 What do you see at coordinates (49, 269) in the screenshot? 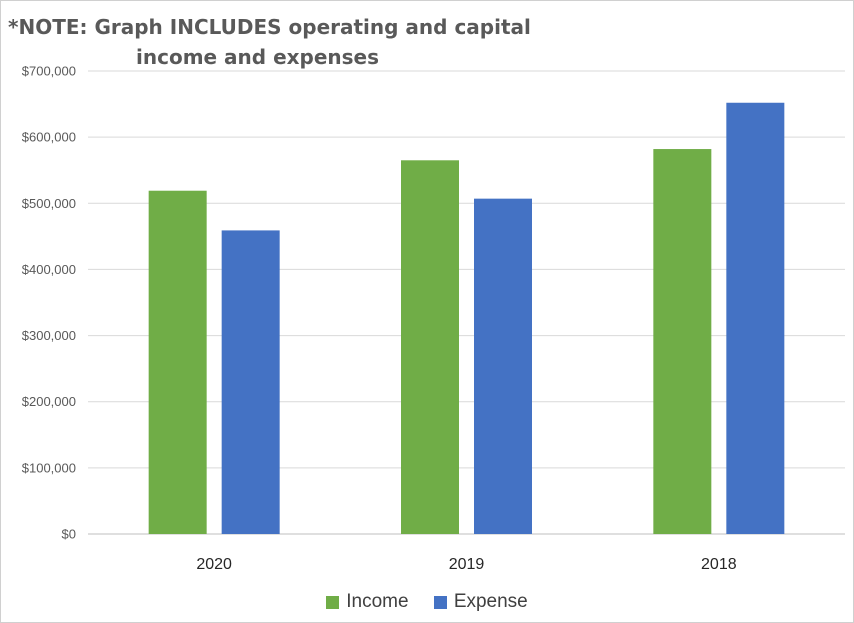
I see `y-tick-label: $400,000` at bounding box center [49, 269].